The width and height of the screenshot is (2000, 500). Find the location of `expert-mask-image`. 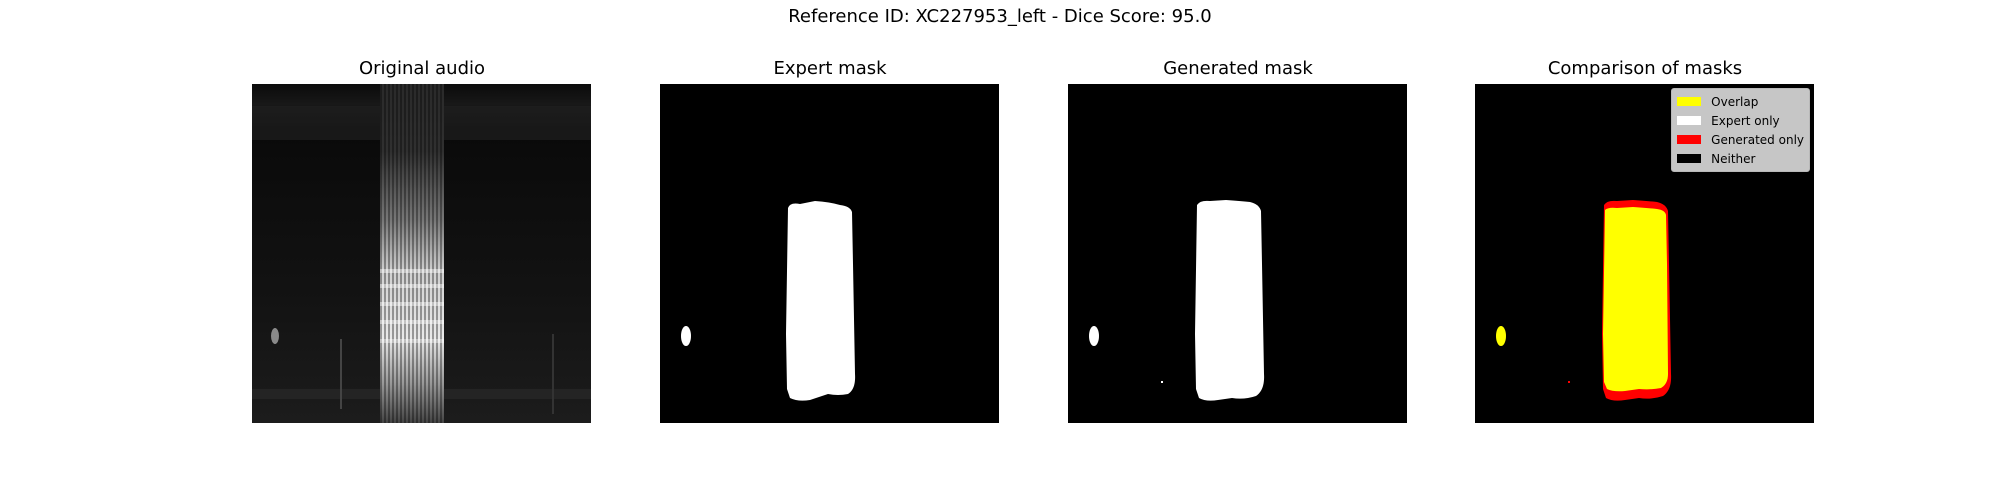

expert-mask-image is located at coordinates (829, 253).